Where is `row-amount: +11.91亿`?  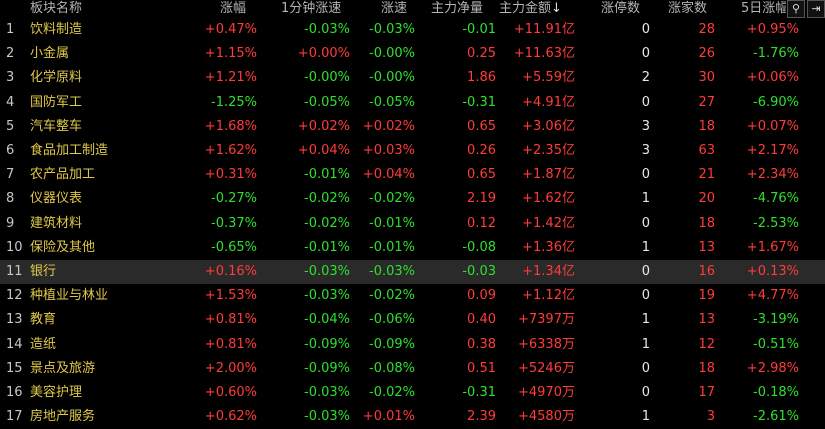 row-amount: +11.91亿 is located at coordinates (544, 30).